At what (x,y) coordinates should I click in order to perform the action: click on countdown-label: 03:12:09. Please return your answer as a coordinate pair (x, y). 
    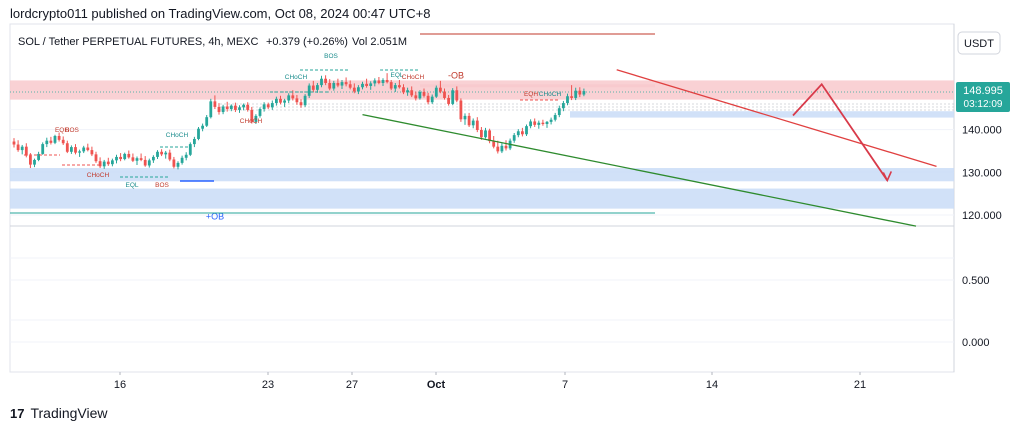
    Looking at the image, I should click on (983, 104).